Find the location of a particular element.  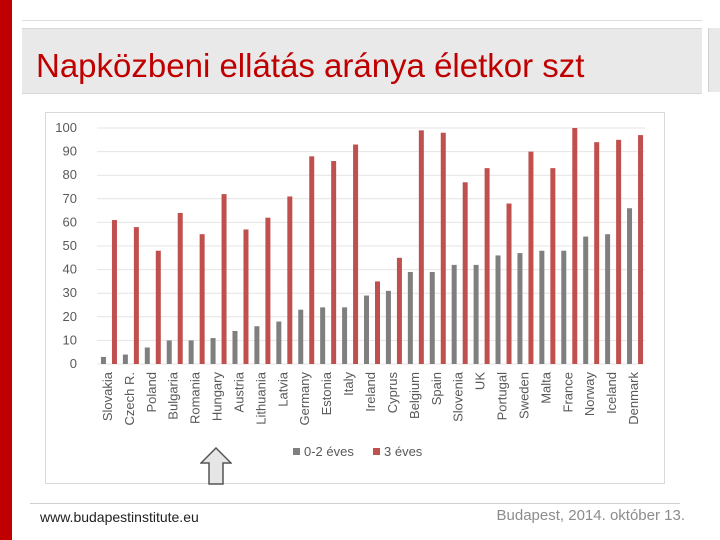

y-tick-label: 0 is located at coordinates (73, 363).